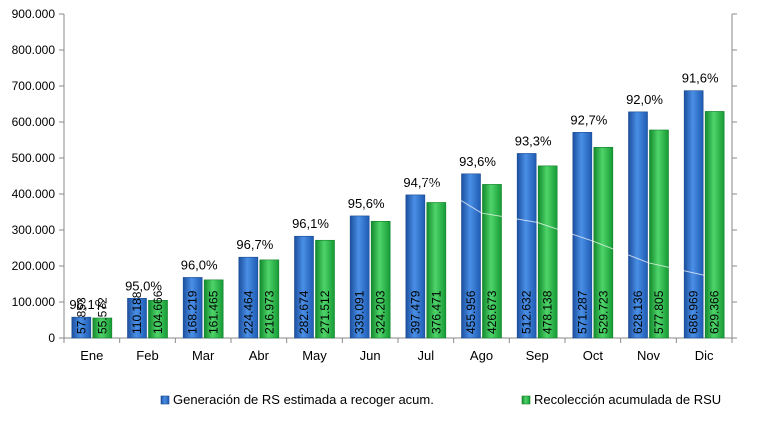  What do you see at coordinates (649, 355) in the screenshot?
I see `x-category-label: Nov` at bounding box center [649, 355].